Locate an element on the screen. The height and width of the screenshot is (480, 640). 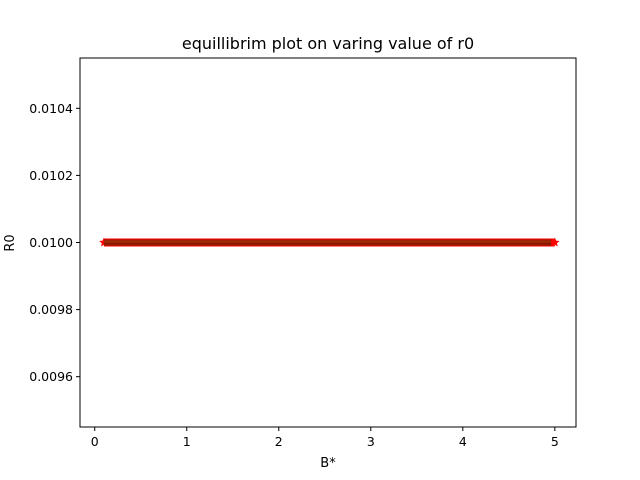
y-axis-ticks: 0.0096 0.0098 0.0100 0.0102 0.0104 is located at coordinates (54, 242).